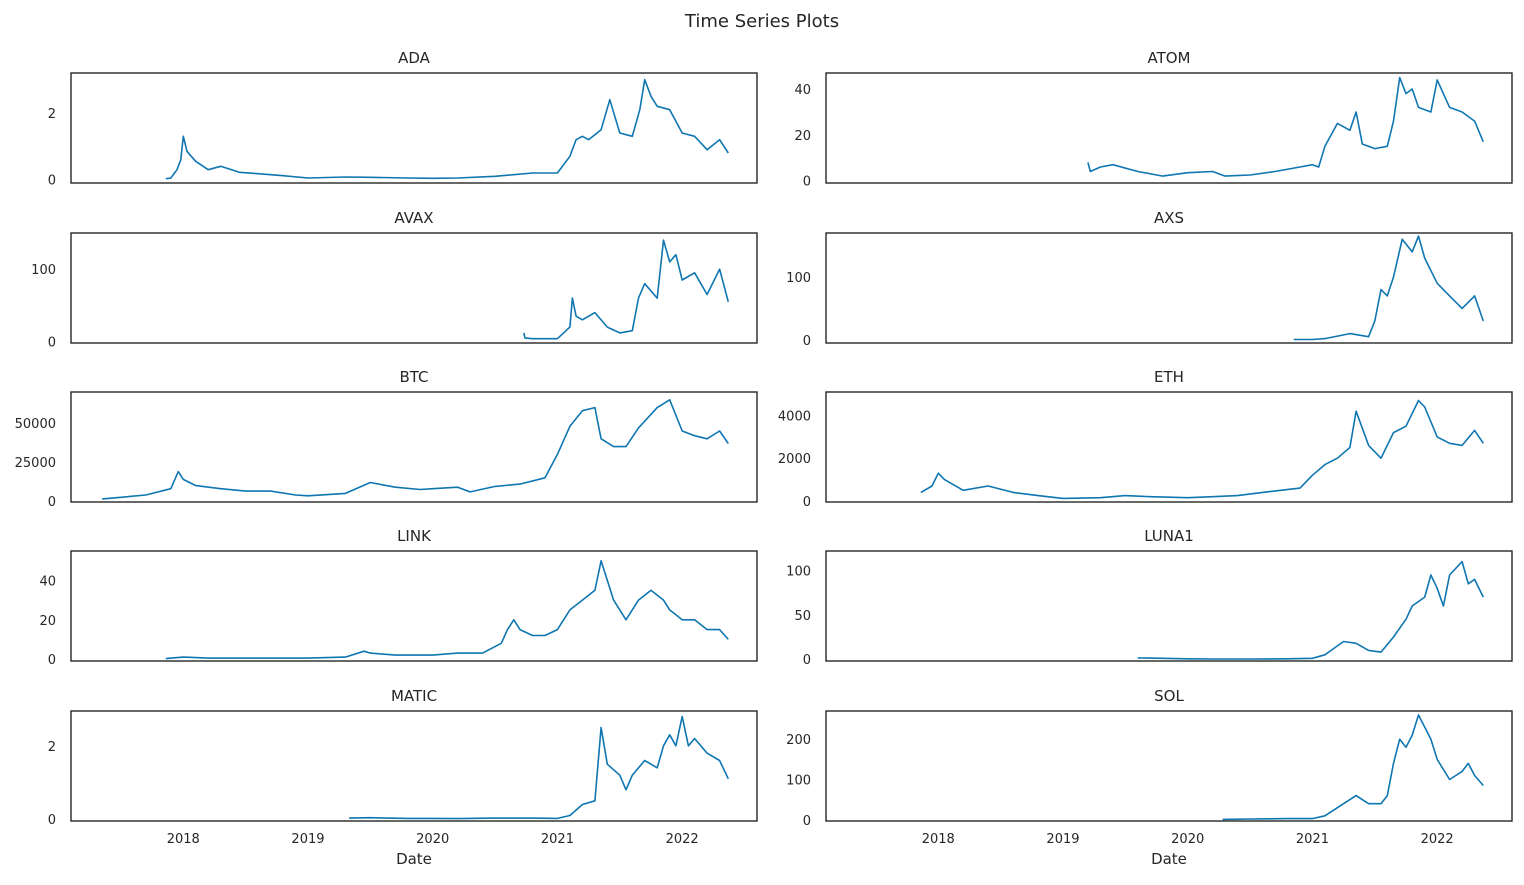 The height and width of the screenshot is (885, 1524). Describe the element at coordinates (414, 696) in the screenshot. I see `subplot-title: MATIC` at that location.